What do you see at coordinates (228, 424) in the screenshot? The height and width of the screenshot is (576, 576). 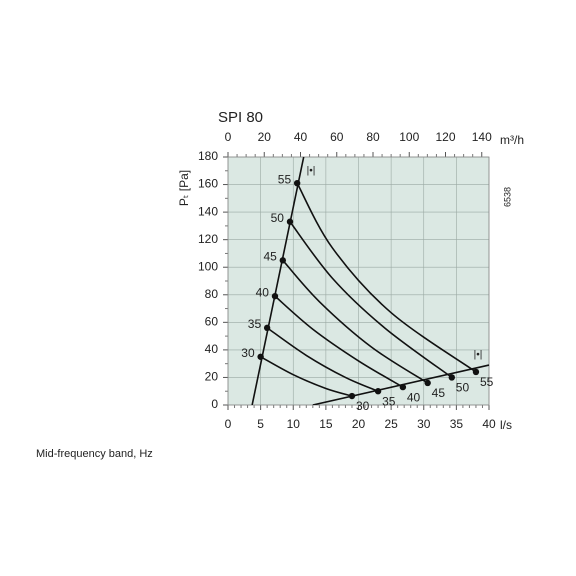 I see `x-tick-label: 0` at bounding box center [228, 424].